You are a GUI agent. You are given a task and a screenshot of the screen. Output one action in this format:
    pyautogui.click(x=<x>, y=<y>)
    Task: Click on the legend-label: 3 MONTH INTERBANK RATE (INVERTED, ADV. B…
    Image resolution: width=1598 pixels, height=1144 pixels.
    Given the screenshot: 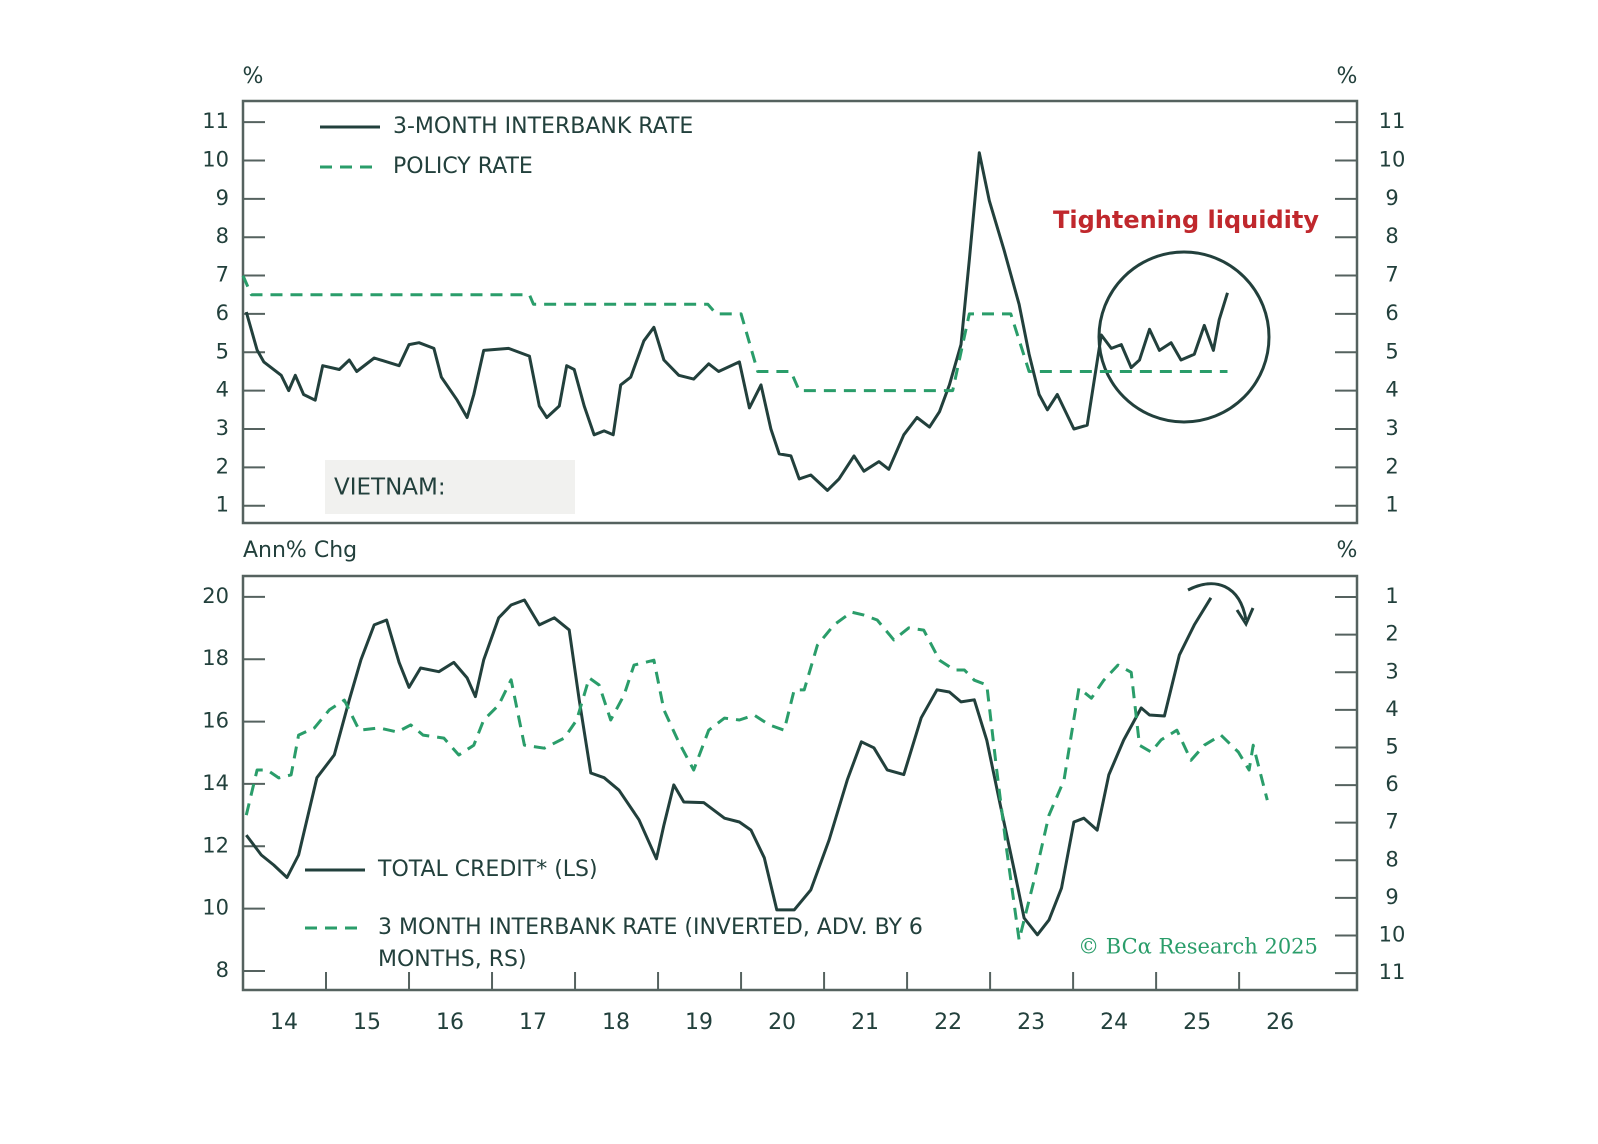 What is the action you would take?
    pyautogui.click(x=650, y=943)
    